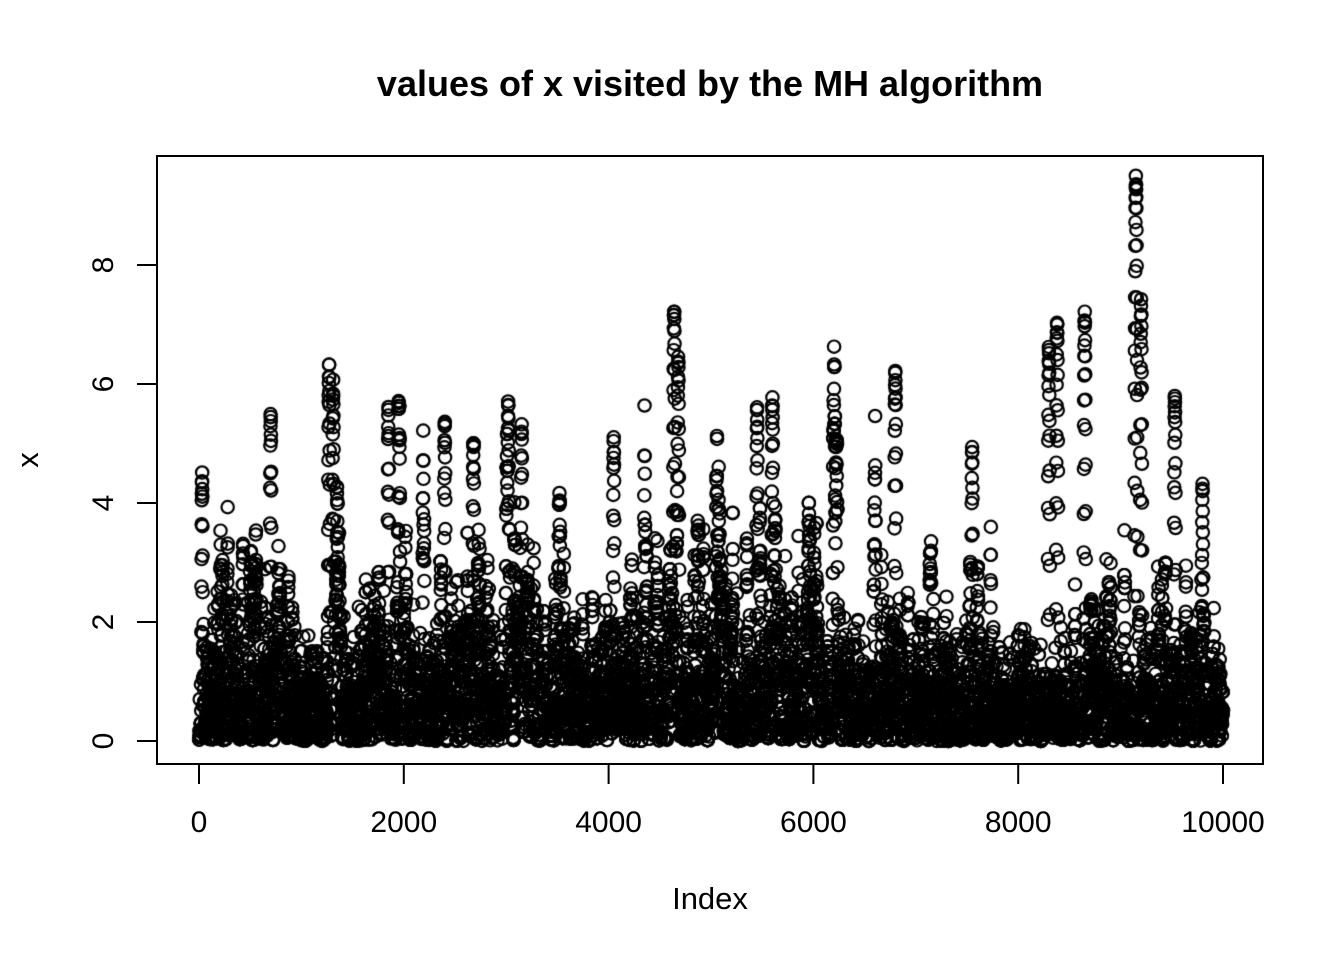 This screenshot has width=1344, height=960. Describe the element at coordinates (728, 801) in the screenshot. I see `x-axis-ticks: 0 2000 4000 6000 8000 10000` at that location.